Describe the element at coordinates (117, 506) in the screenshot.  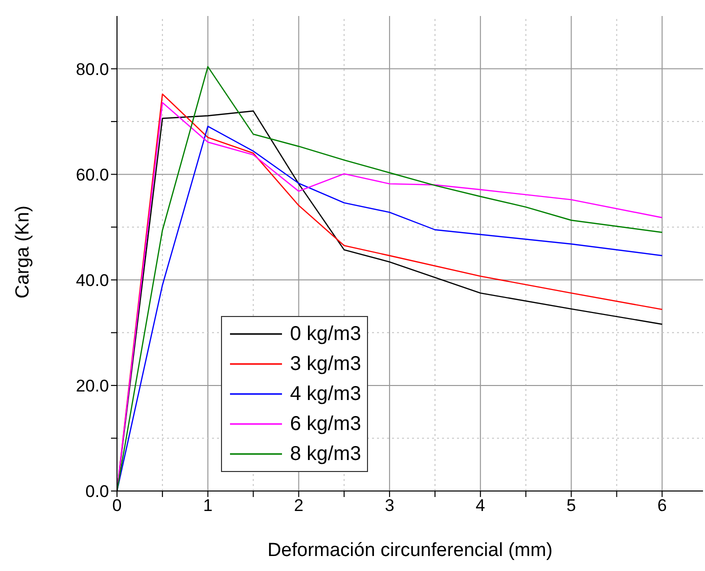
I see `x-tick-label: 0` at that location.